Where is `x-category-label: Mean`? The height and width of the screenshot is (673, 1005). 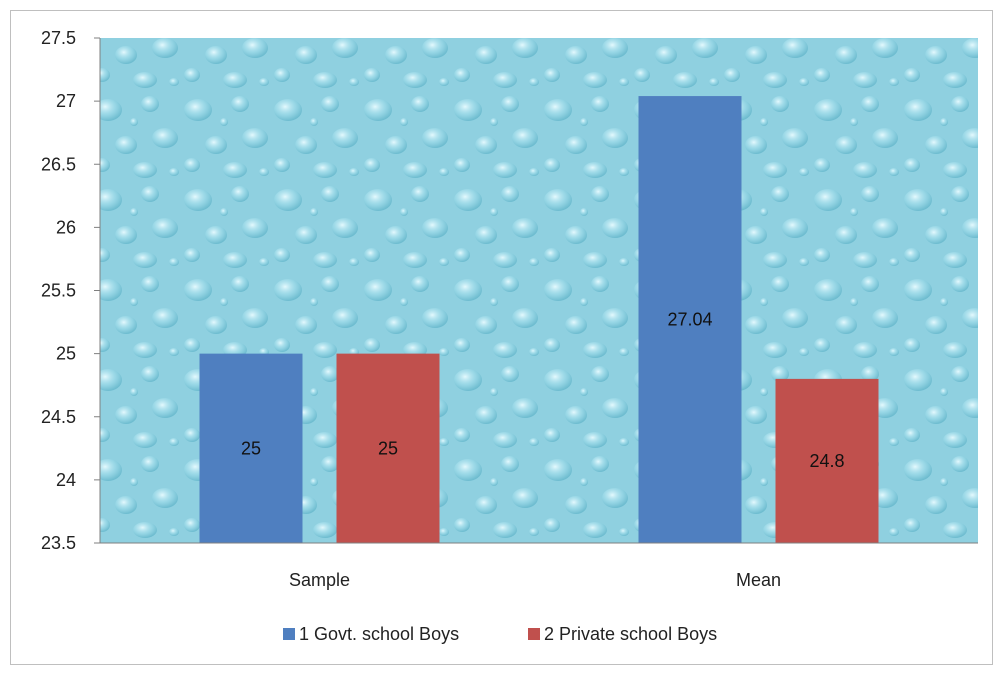
x-category-label: Mean is located at coordinates (758, 580).